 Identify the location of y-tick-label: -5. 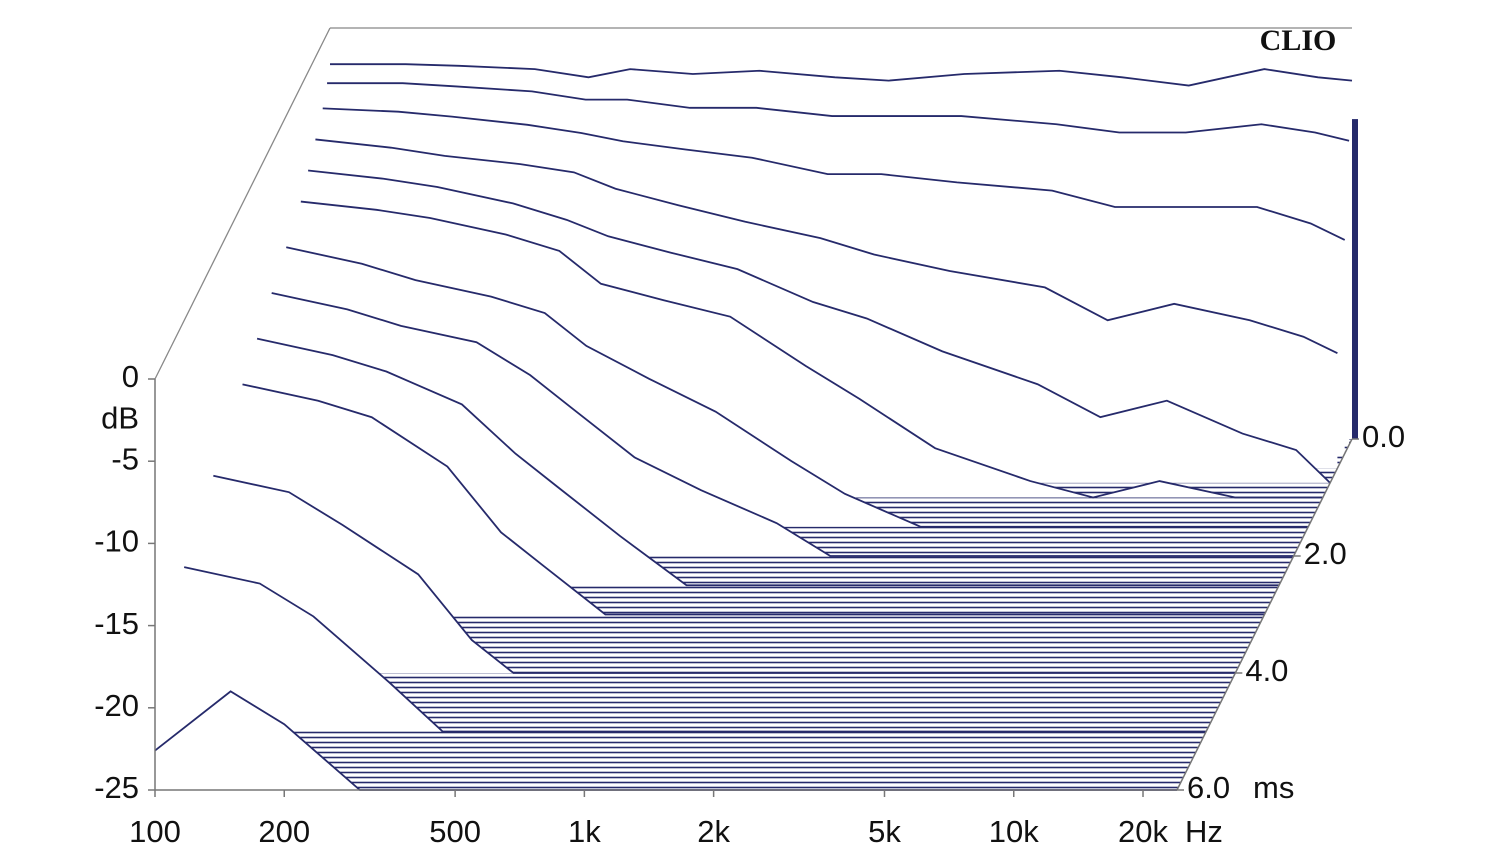
(125, 458).